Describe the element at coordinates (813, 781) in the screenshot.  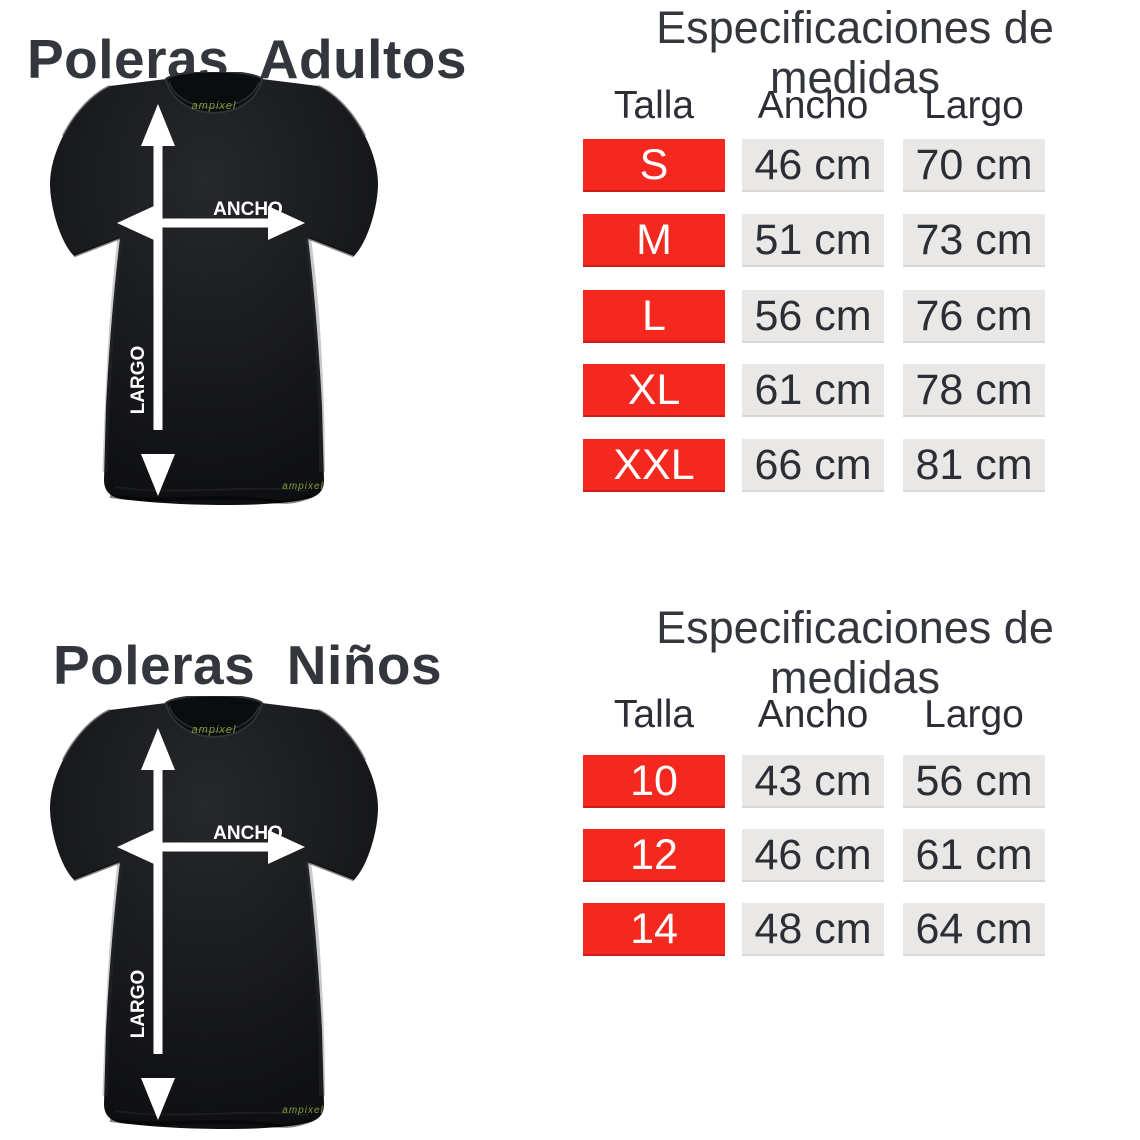
I see `width-value-cell: 43 cm` at that location.